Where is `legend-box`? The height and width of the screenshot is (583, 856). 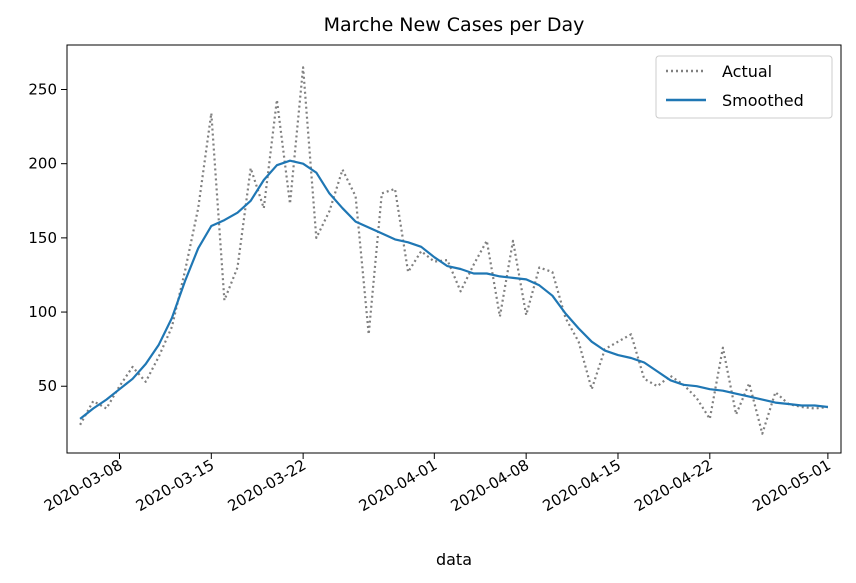
legend-box is located at coordinates (744, 87).